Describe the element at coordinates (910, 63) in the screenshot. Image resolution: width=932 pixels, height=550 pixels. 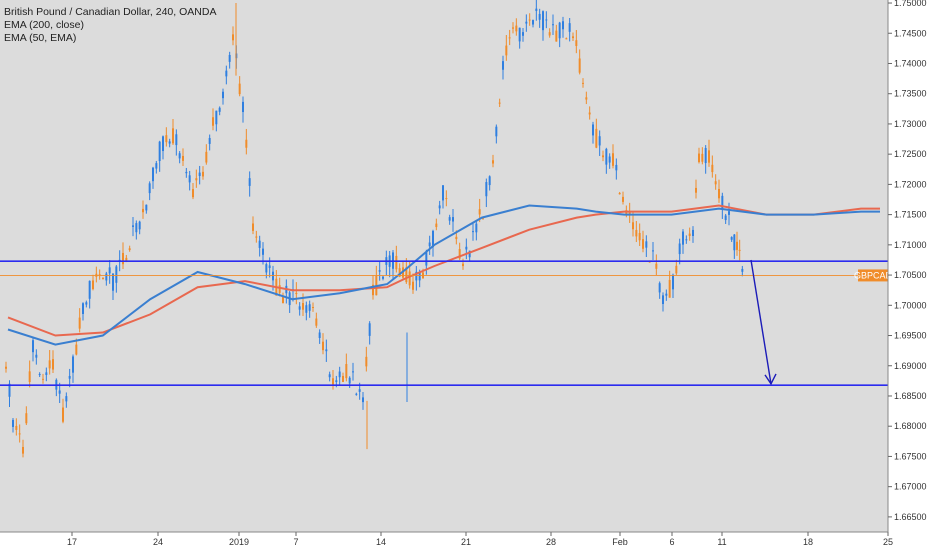
I see `y-tick-label: 1.74000` at that location.